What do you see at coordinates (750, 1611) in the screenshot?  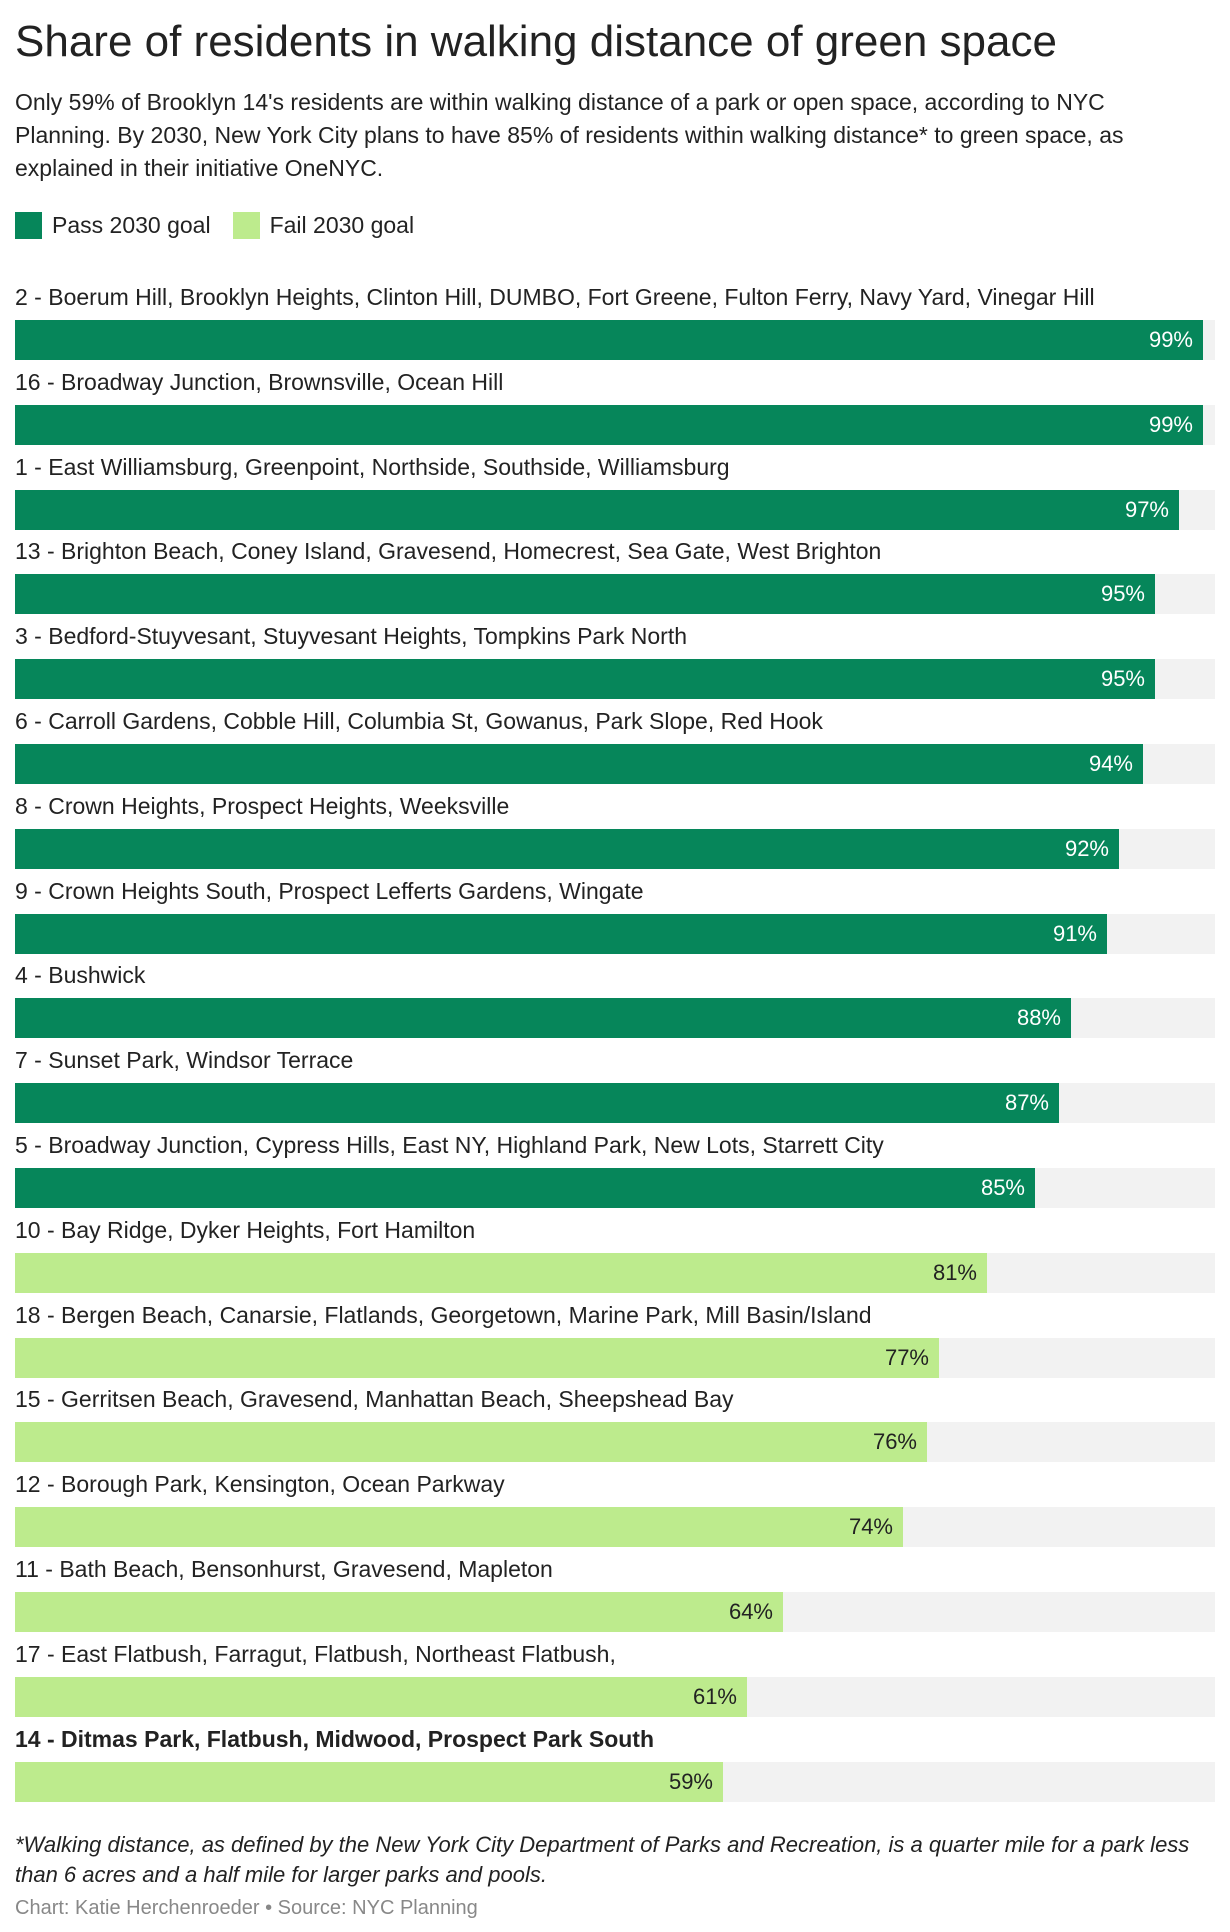 I see `bar-value-label: 64%` at bounding box center [750, 1611].